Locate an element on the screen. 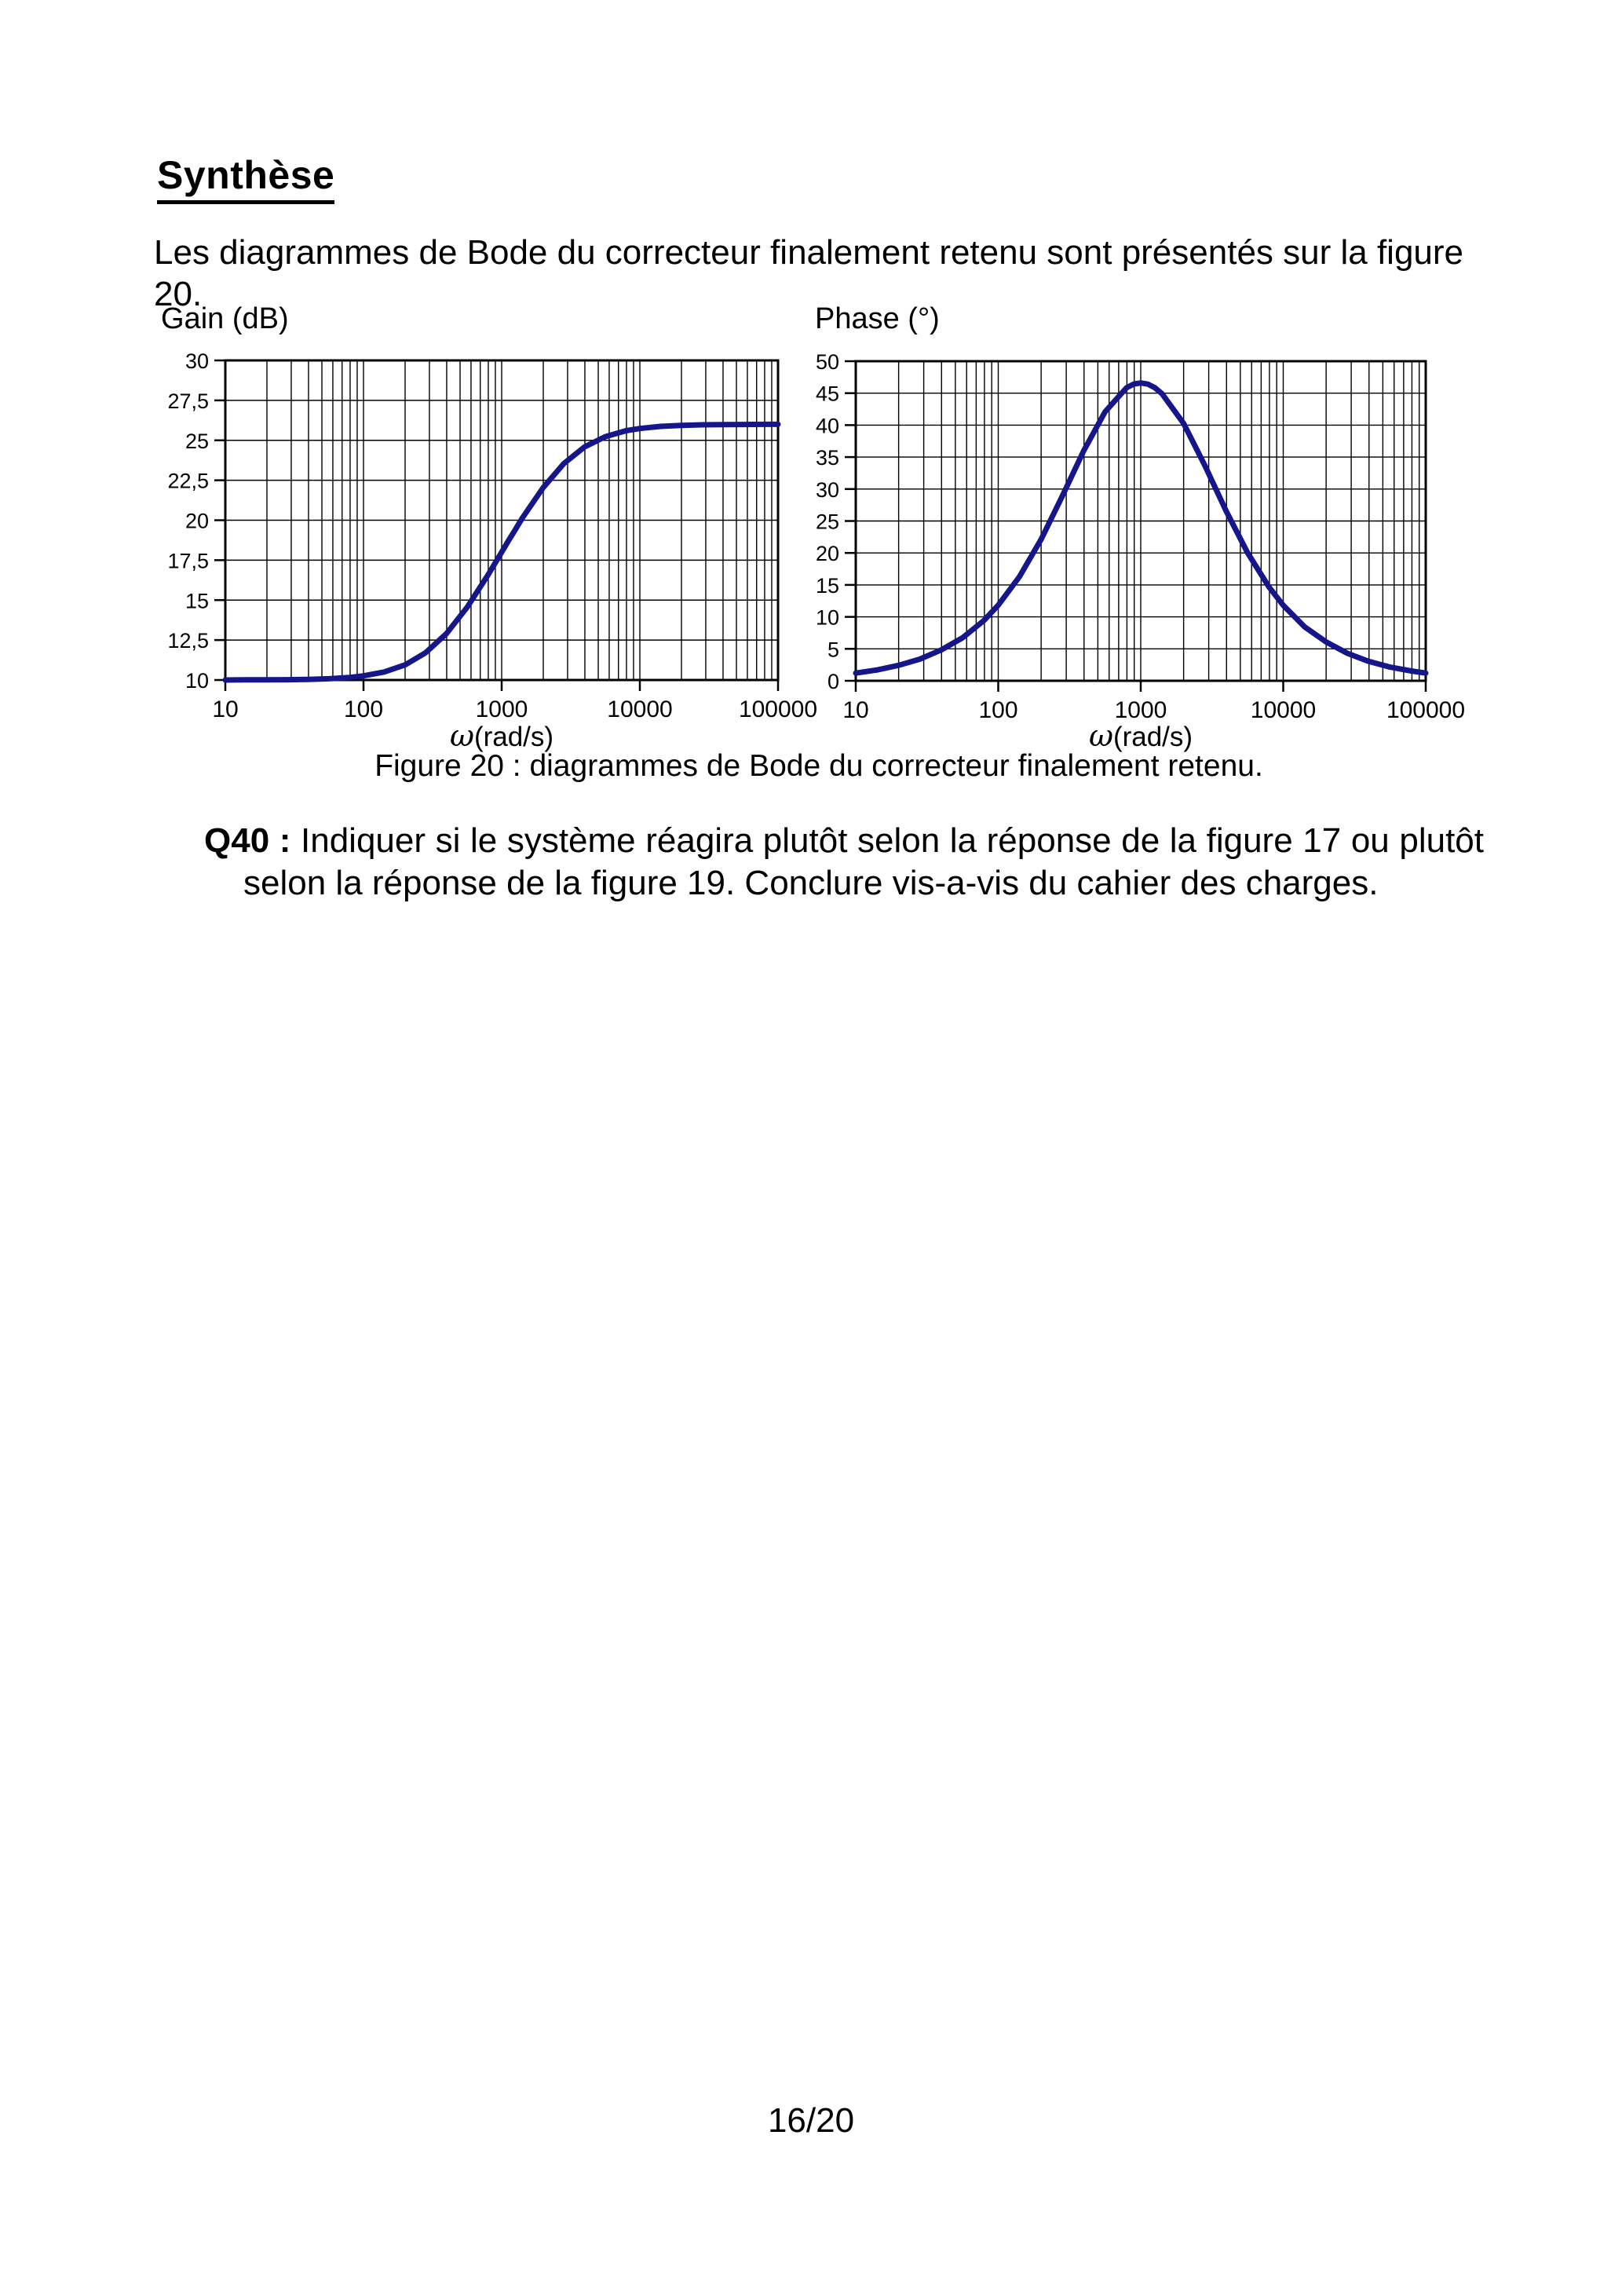 This screenshot has width=1622, height=2296. svg-text: 17,5 is located at coordinates (188, 560).